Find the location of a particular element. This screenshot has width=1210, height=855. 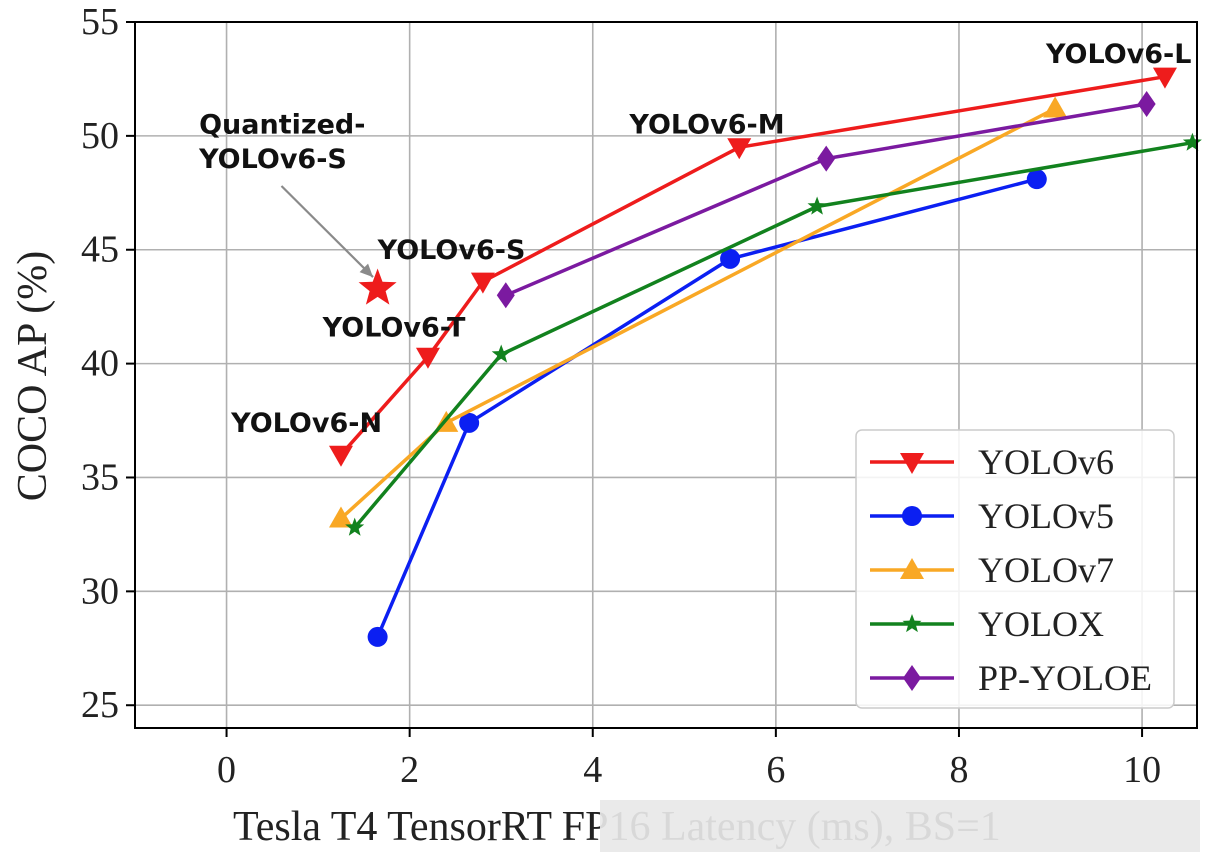

y-tick-label: 45 is located at coordinates (100, 250).